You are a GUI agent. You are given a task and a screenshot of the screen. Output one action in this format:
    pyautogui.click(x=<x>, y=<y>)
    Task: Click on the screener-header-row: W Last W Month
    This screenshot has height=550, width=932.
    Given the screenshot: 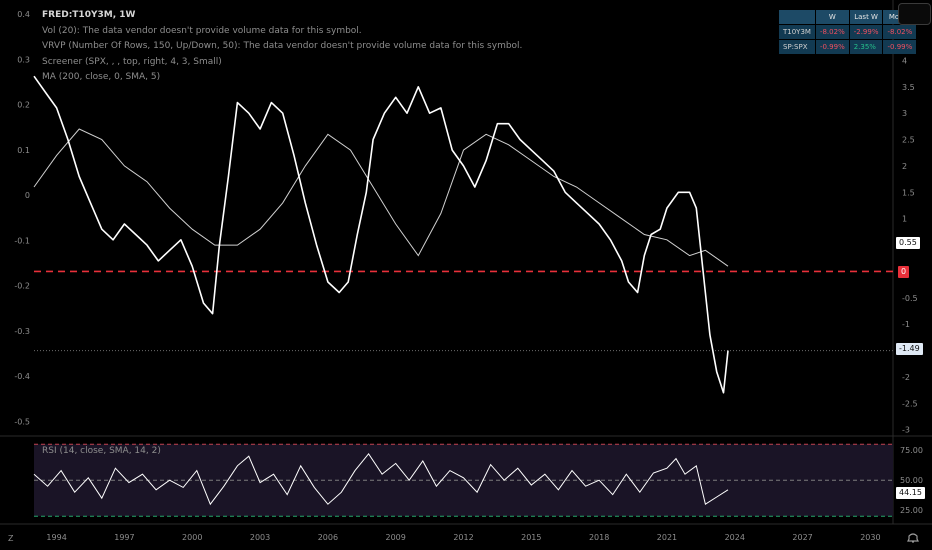 What is the action you would take?
    pyautogui.click(x=848, y=17)
    